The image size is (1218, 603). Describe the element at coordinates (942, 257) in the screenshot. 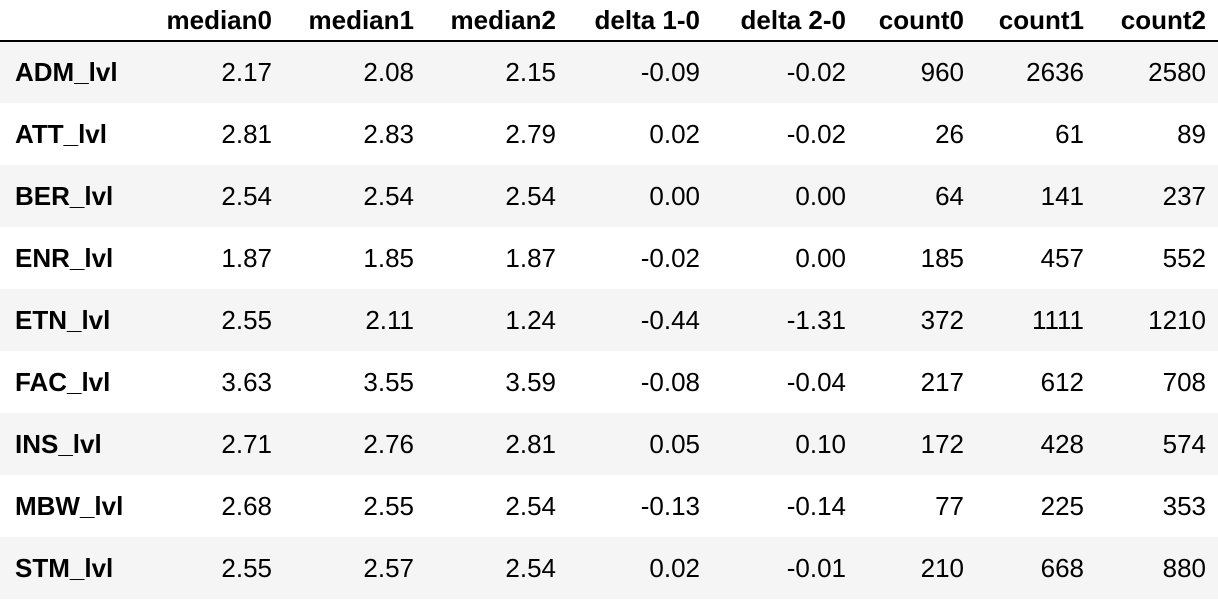

I see `table-cell: 185` at that location.